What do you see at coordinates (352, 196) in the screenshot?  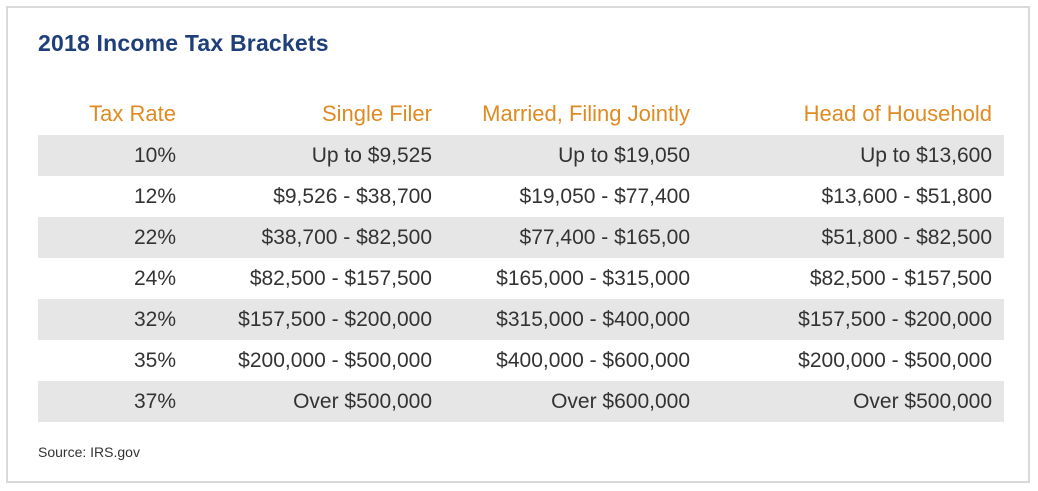 I see `cell-single-filer: $9,526 - $38,700` at bounding box center [352, 196].